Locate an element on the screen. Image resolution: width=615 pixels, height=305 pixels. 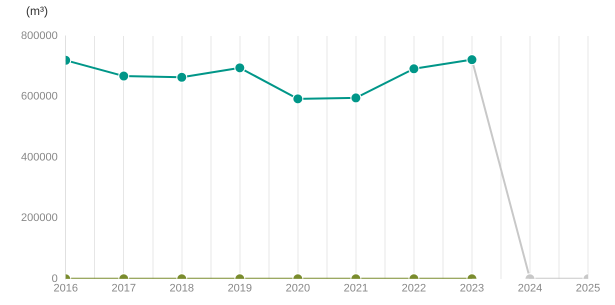
y-axis-title: (m³) is located at coordinates (37, 11).